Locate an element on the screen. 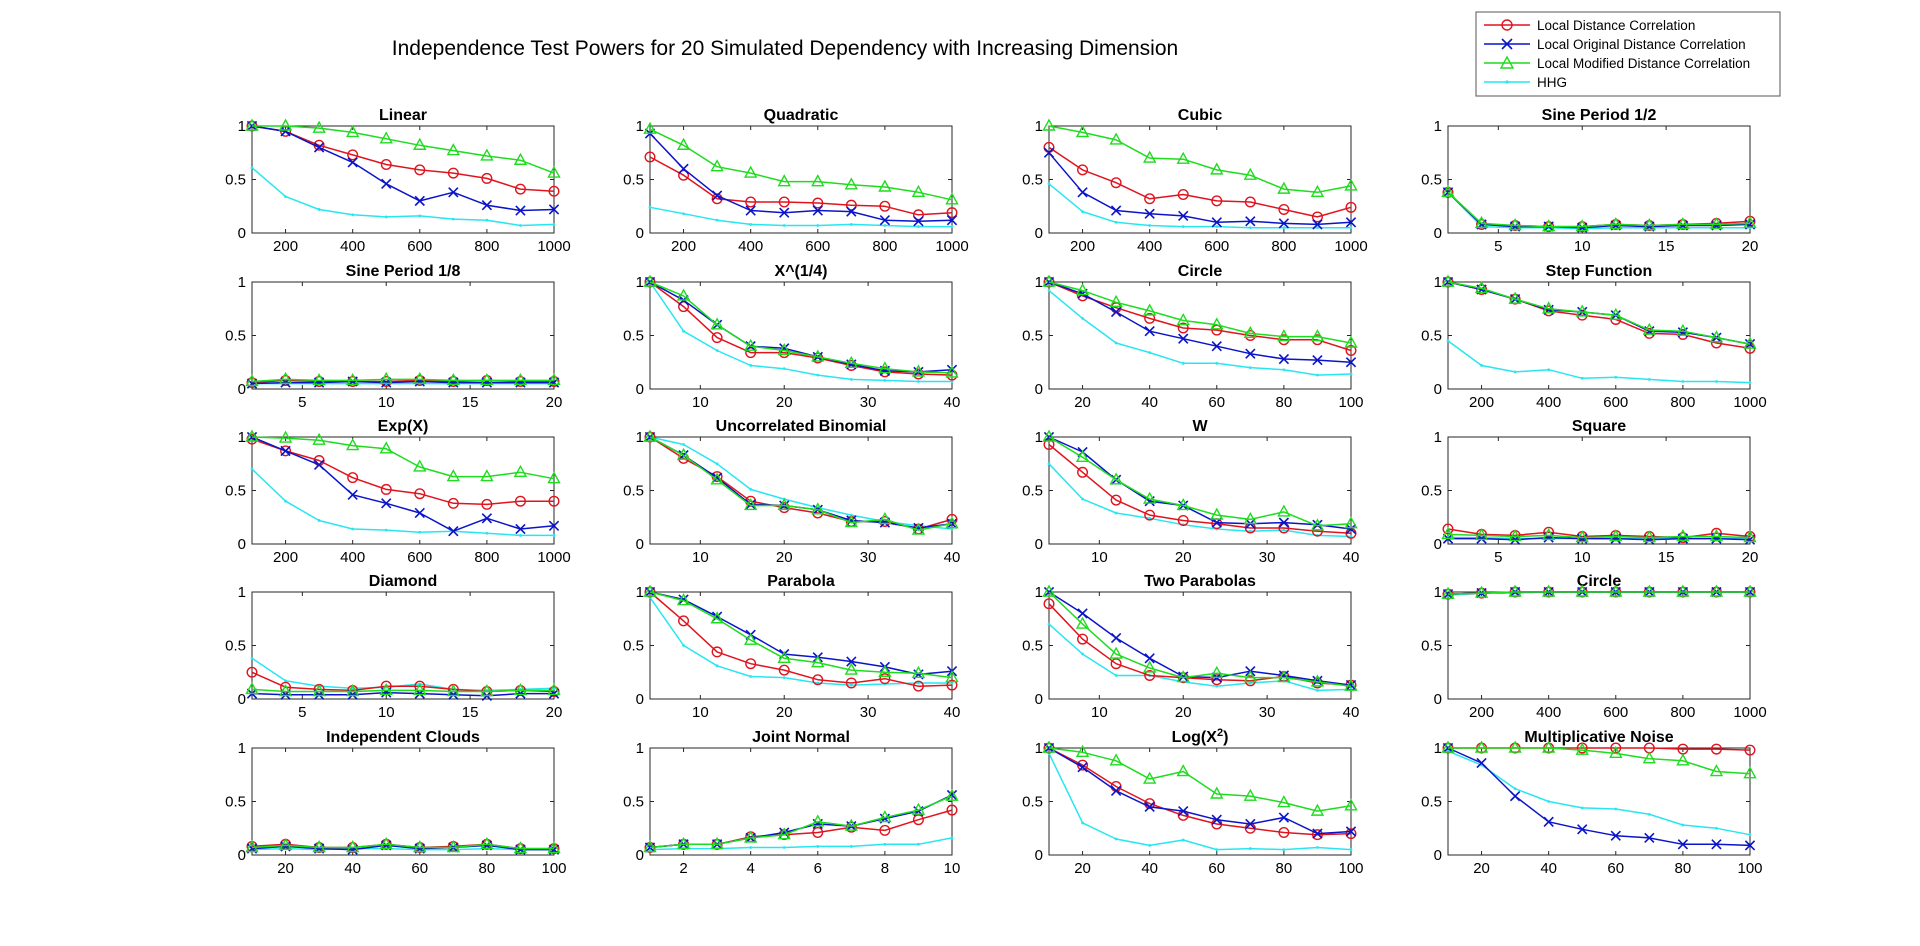 The width and height of the screenshot is (1920, 946). x-tick-label: 100 is located at coordinates (1749, 868).